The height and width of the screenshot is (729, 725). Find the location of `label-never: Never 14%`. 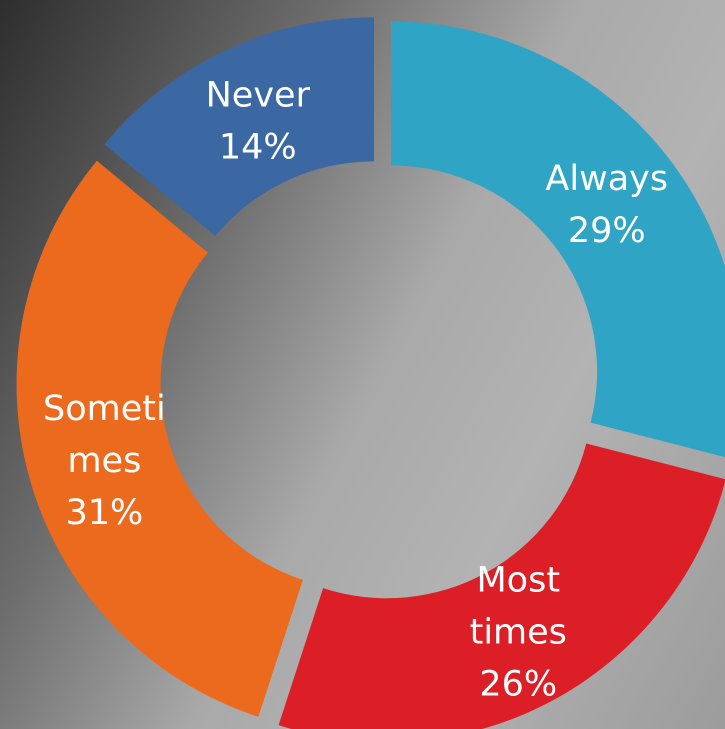

label-never: Never 14% is located at coordinates (258, 121).